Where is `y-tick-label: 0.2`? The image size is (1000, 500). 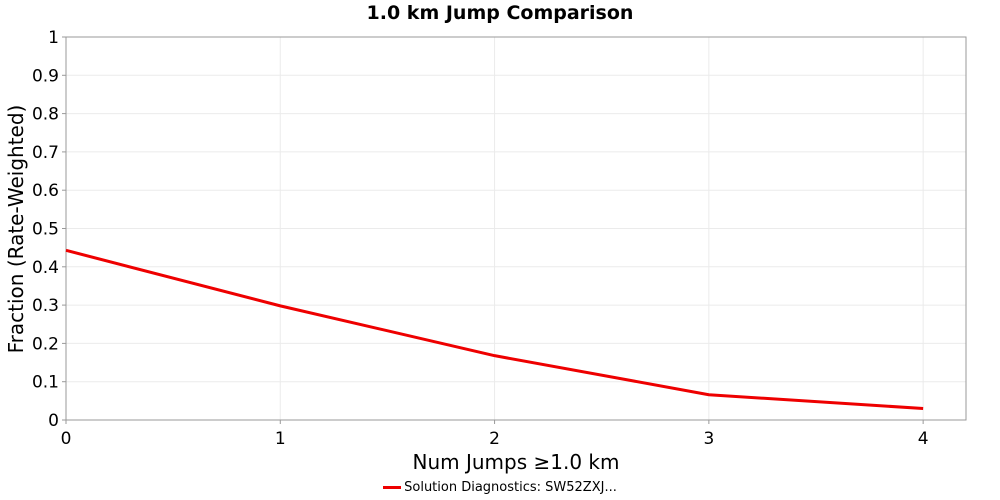 y-tick-label: 0.2 is located at coordinates (45, 344).